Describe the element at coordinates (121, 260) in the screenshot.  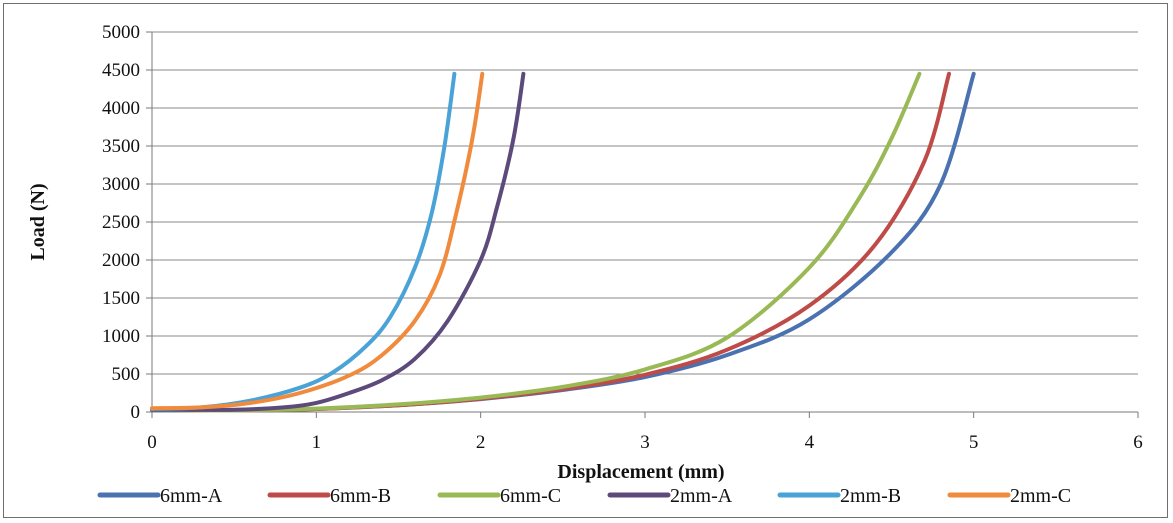
I see `y-tick-label: 2000` at that location.